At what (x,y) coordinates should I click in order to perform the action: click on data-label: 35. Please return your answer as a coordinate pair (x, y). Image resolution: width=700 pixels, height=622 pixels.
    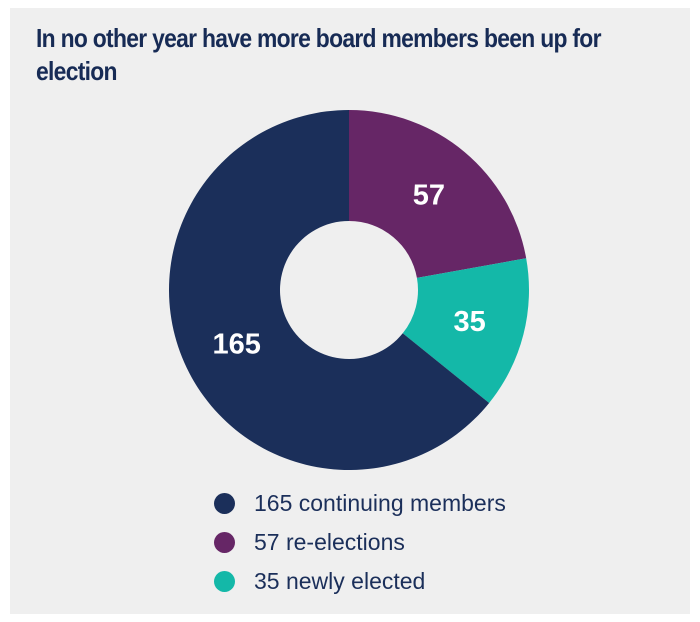
    Looking at the image, I should click on (469, 322).